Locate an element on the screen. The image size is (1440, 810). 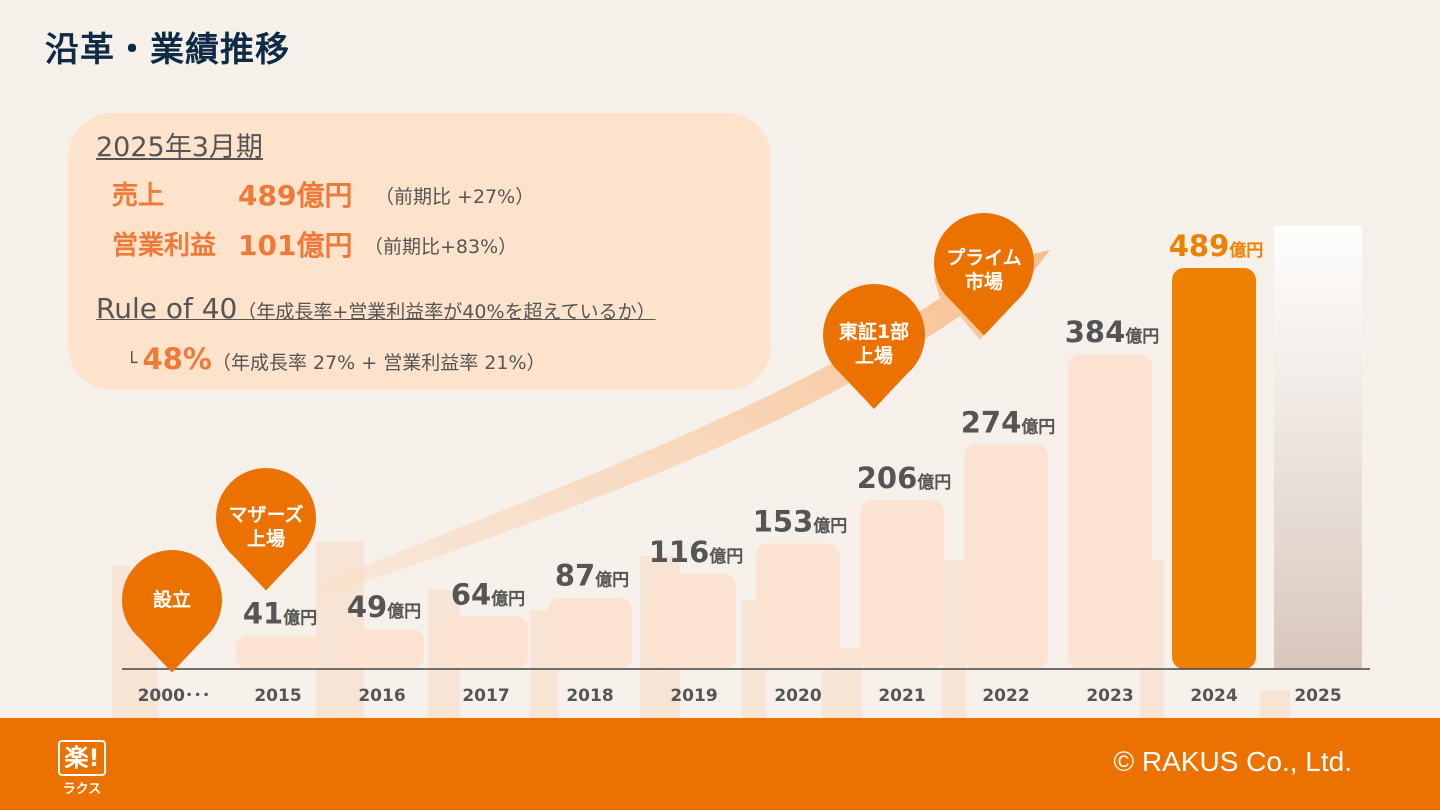
x-tick-2024: 2024 is located at coordinates (1213, 696).